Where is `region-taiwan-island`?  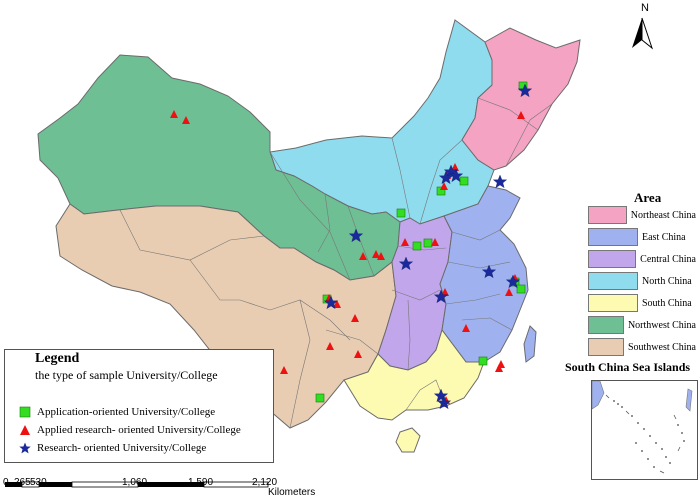
region-taiwan-island is located at coordinates (530, 344).